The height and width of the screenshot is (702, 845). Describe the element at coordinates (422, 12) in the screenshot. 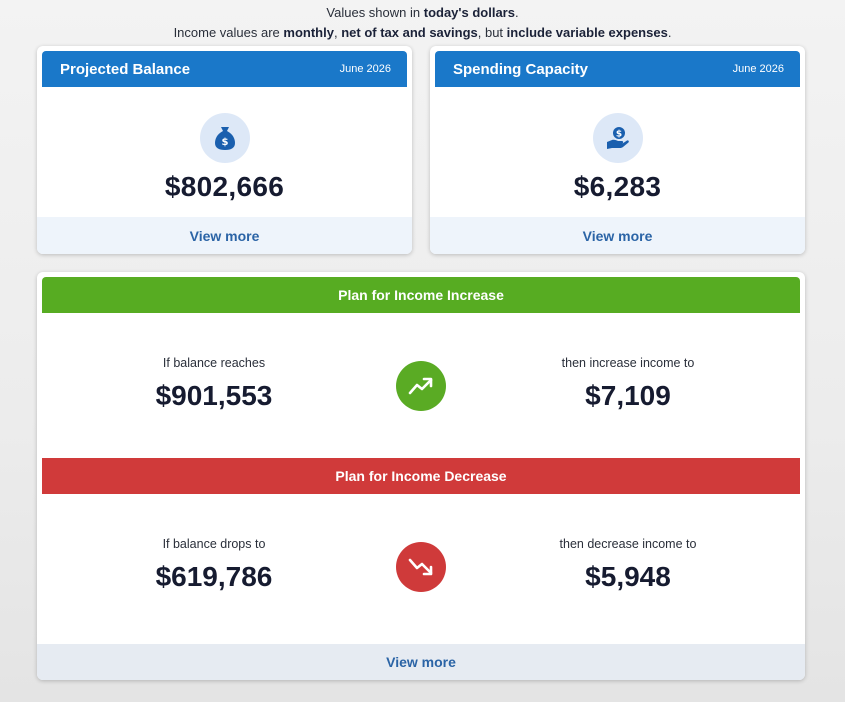

I see `note-line-1: Values shown in today's dollars.` at that location.